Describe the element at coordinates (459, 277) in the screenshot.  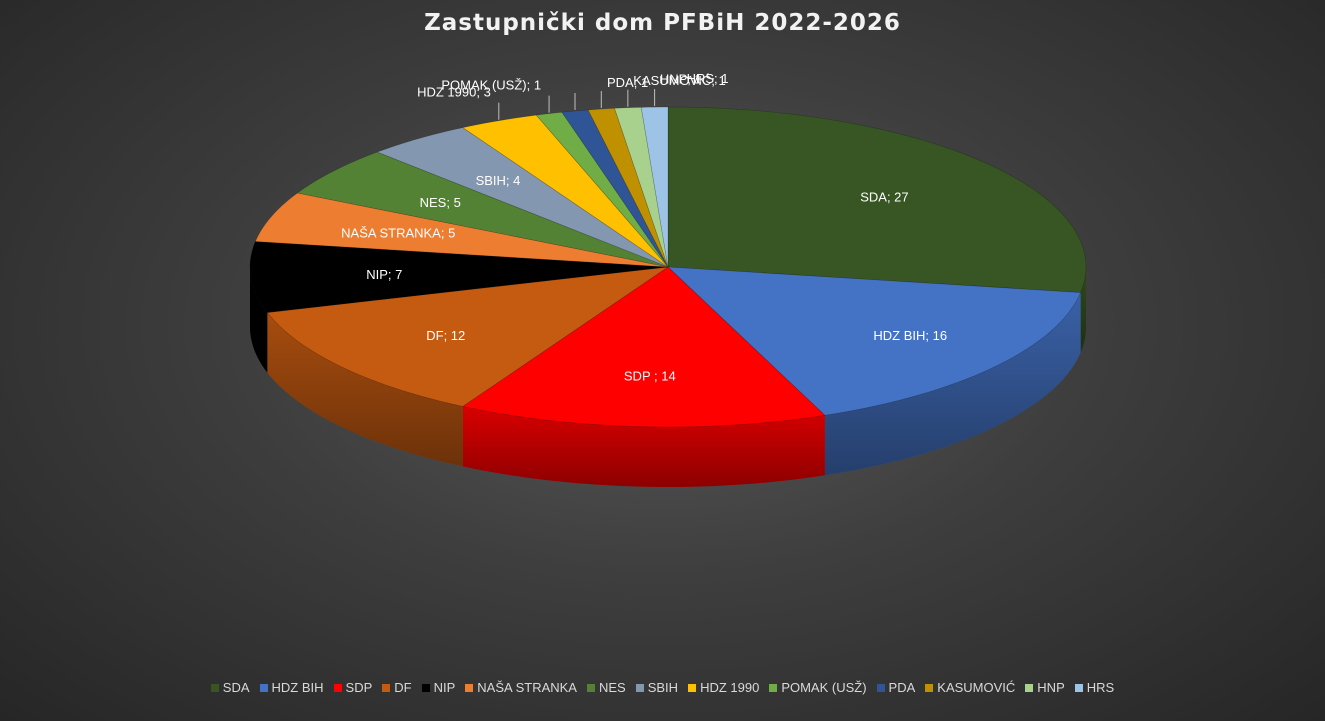
I see `pie-slice-nip` at that location.